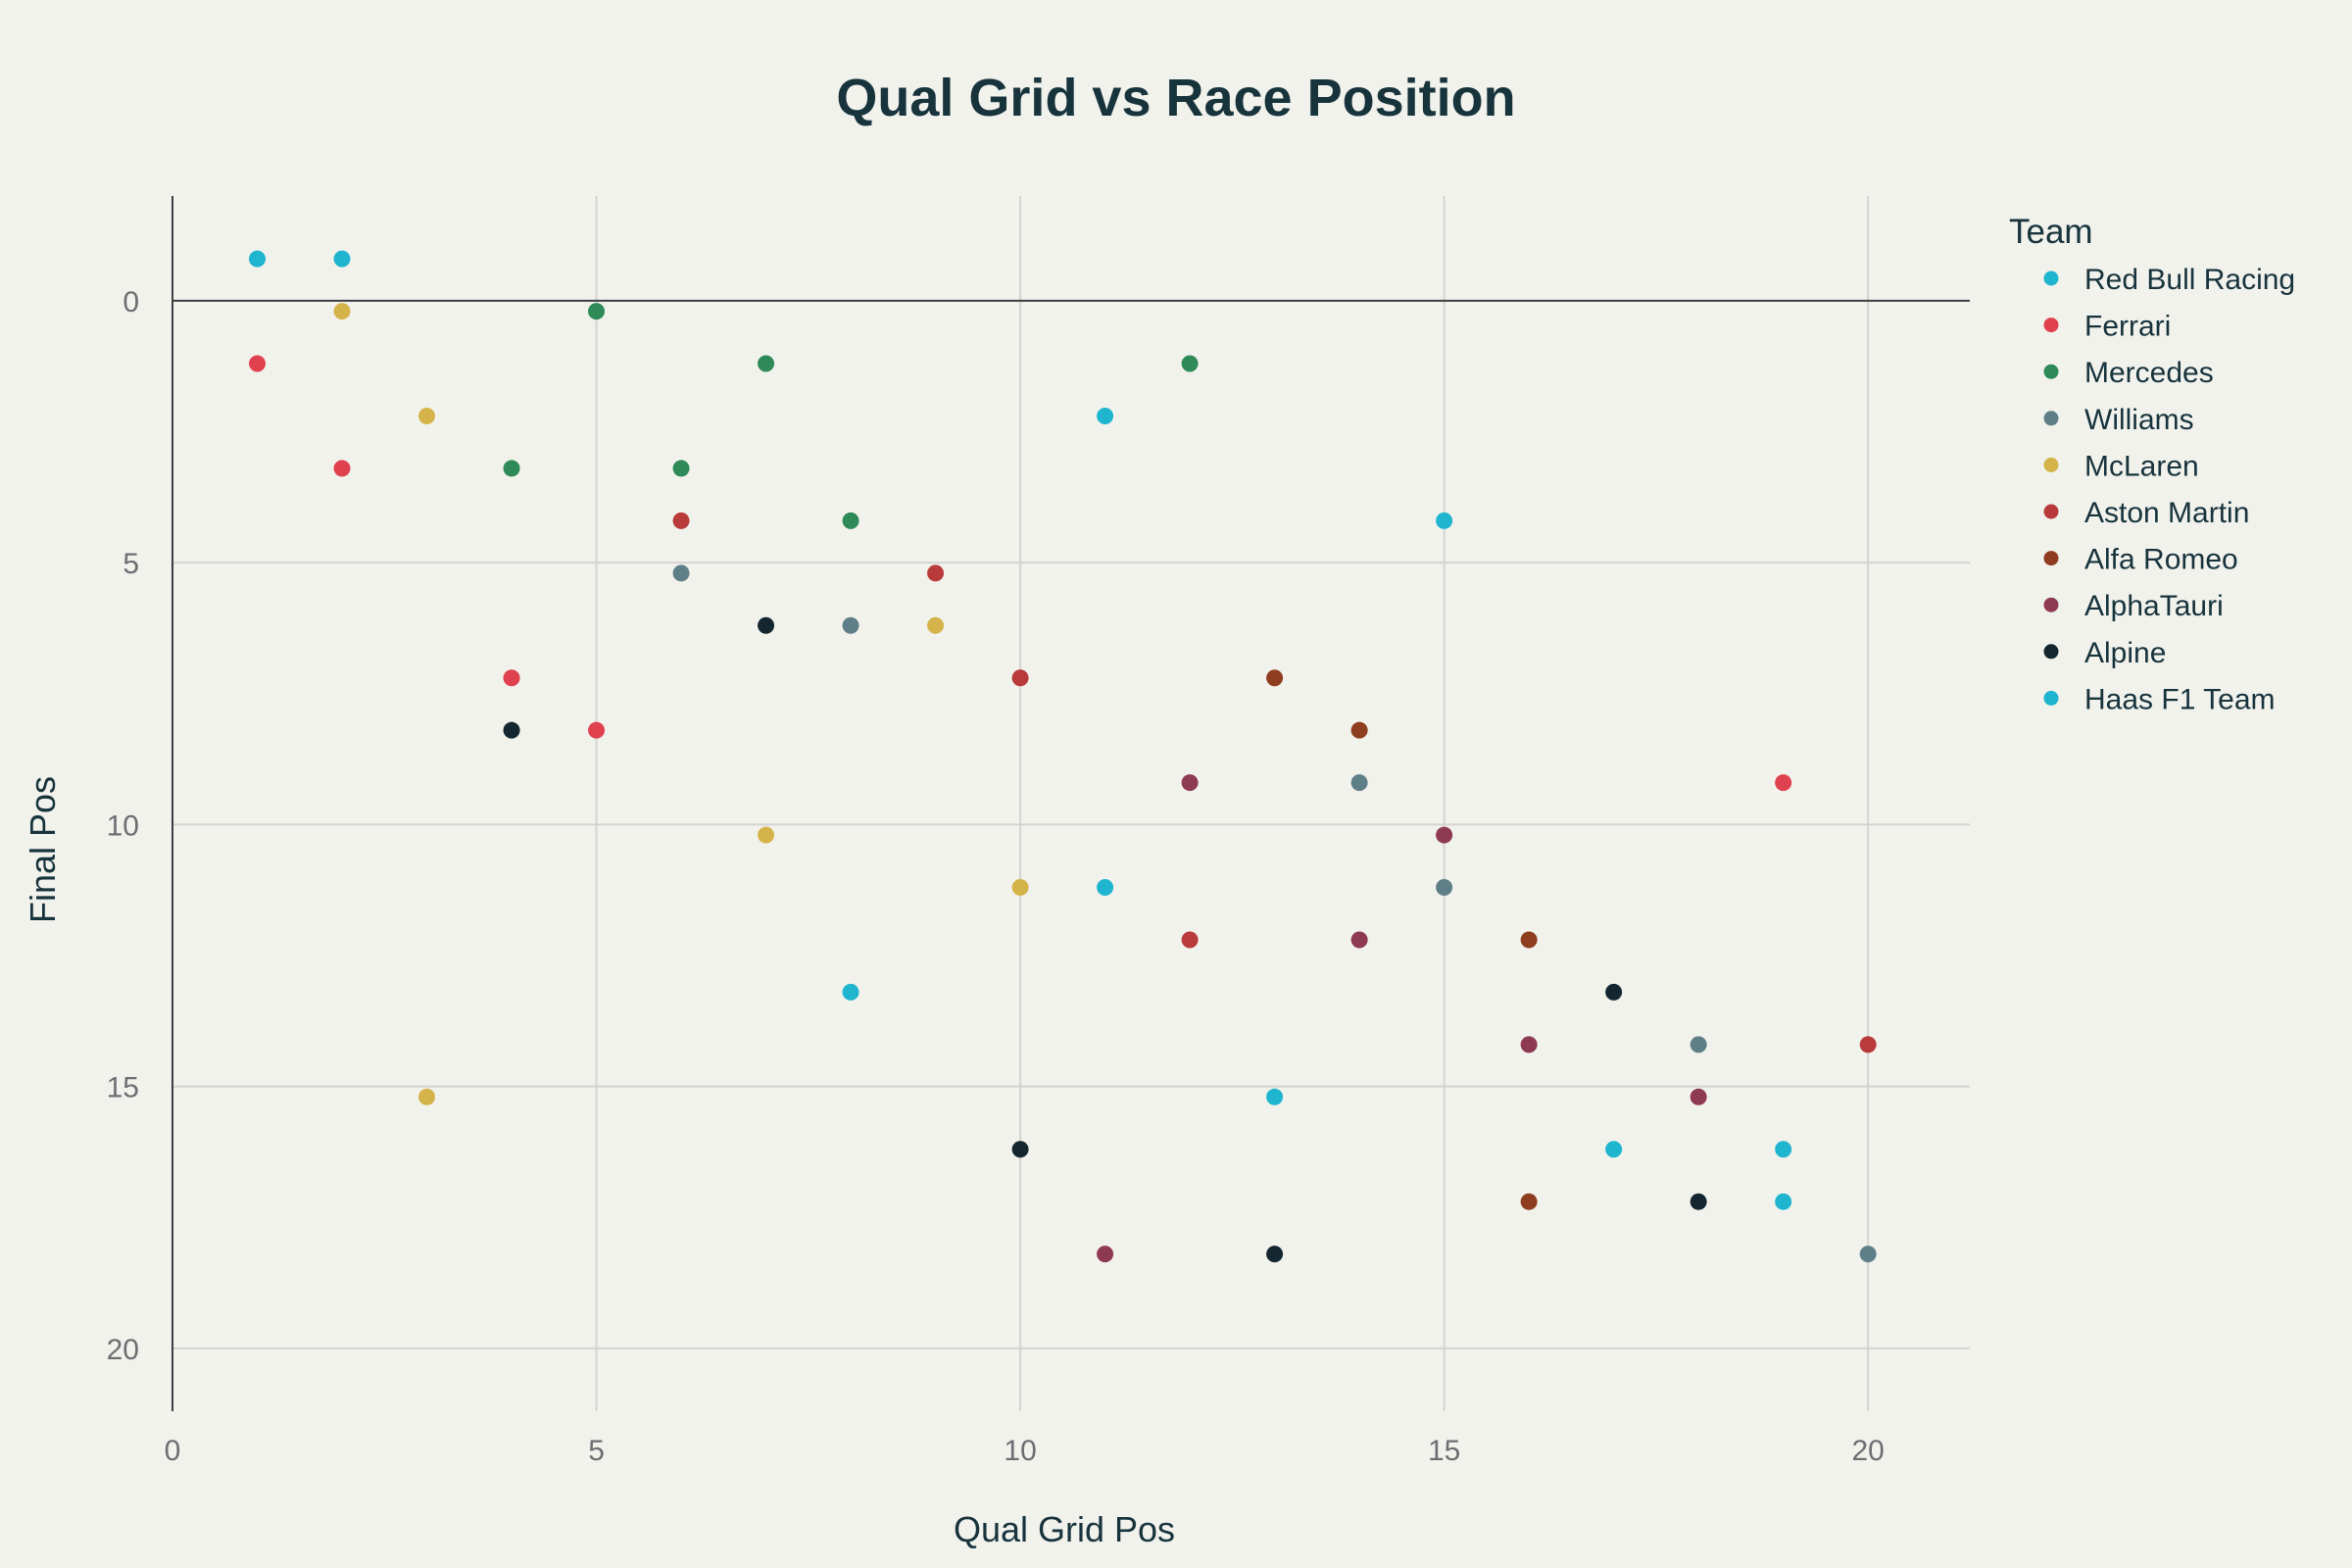 This screenshot has width=2352, height=1568. I want to click on y-tick-label: 5, so click(130, 564).